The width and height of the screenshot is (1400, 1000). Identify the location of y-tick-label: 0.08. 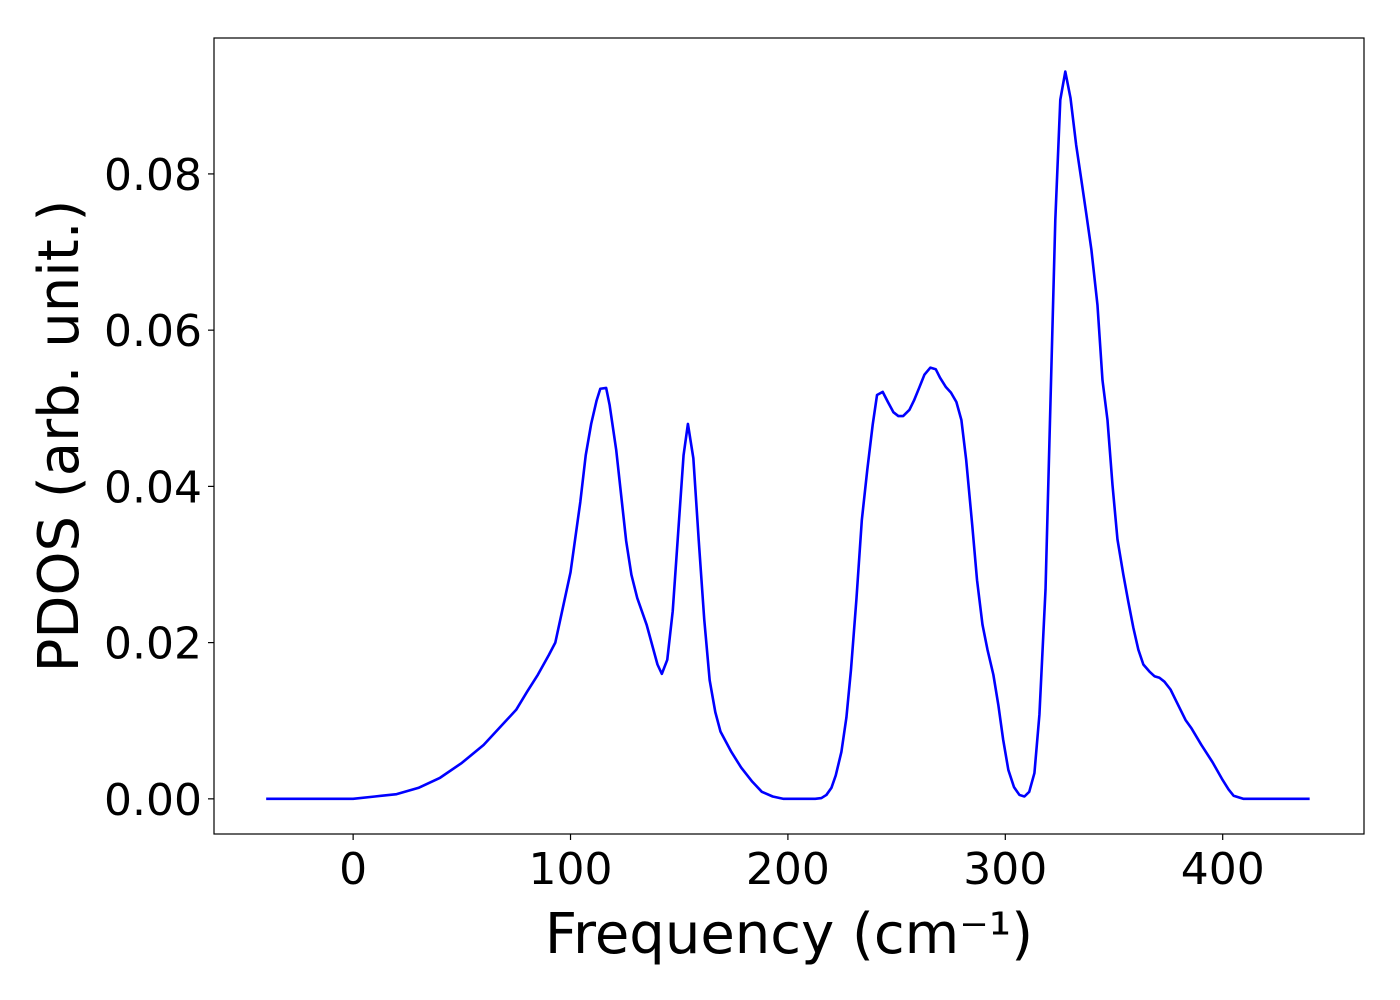
(153, 175).